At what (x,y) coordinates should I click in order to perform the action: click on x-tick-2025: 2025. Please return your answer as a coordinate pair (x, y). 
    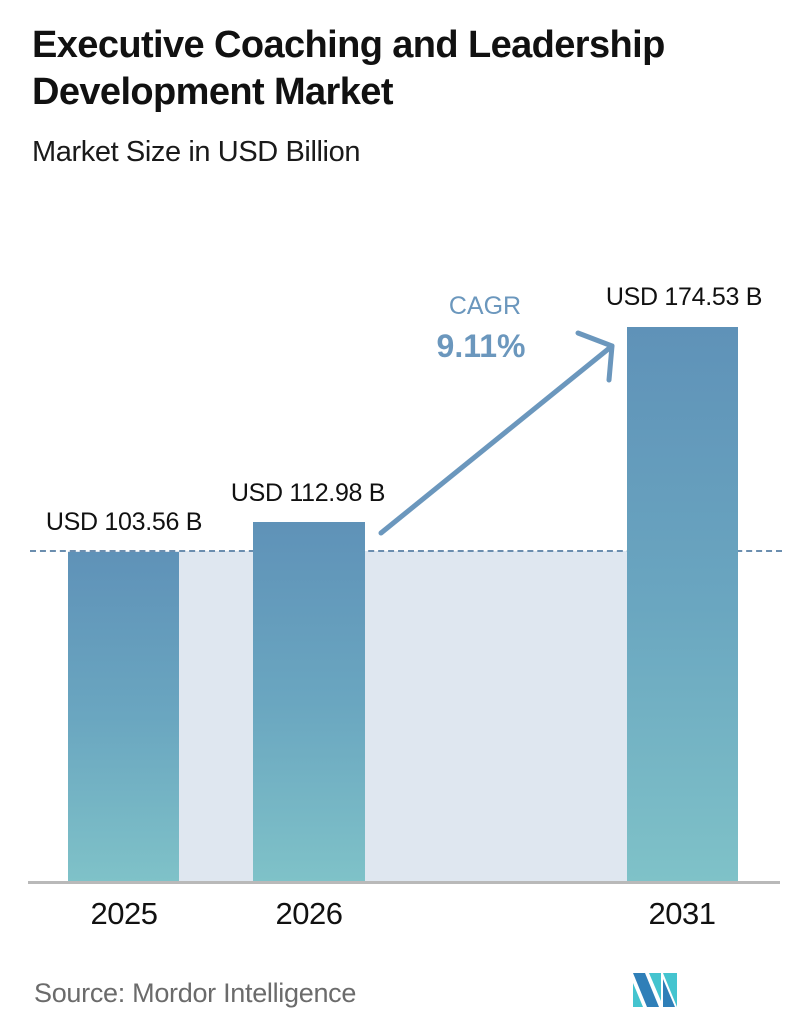
    Looking at the image, I should click on (124, 913).